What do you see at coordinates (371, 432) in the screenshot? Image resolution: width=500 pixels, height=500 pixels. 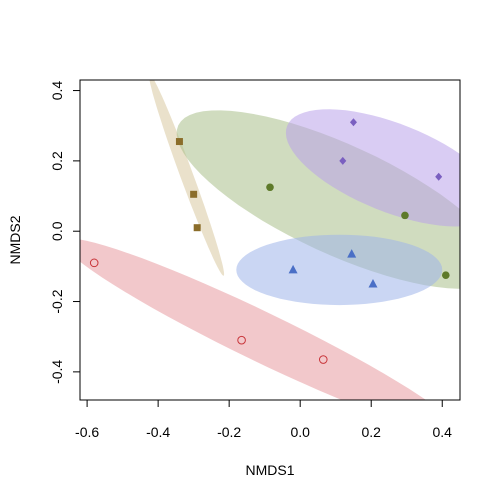 I see `x-tick-label-5: 0.2` at bounding box center [371, 432].